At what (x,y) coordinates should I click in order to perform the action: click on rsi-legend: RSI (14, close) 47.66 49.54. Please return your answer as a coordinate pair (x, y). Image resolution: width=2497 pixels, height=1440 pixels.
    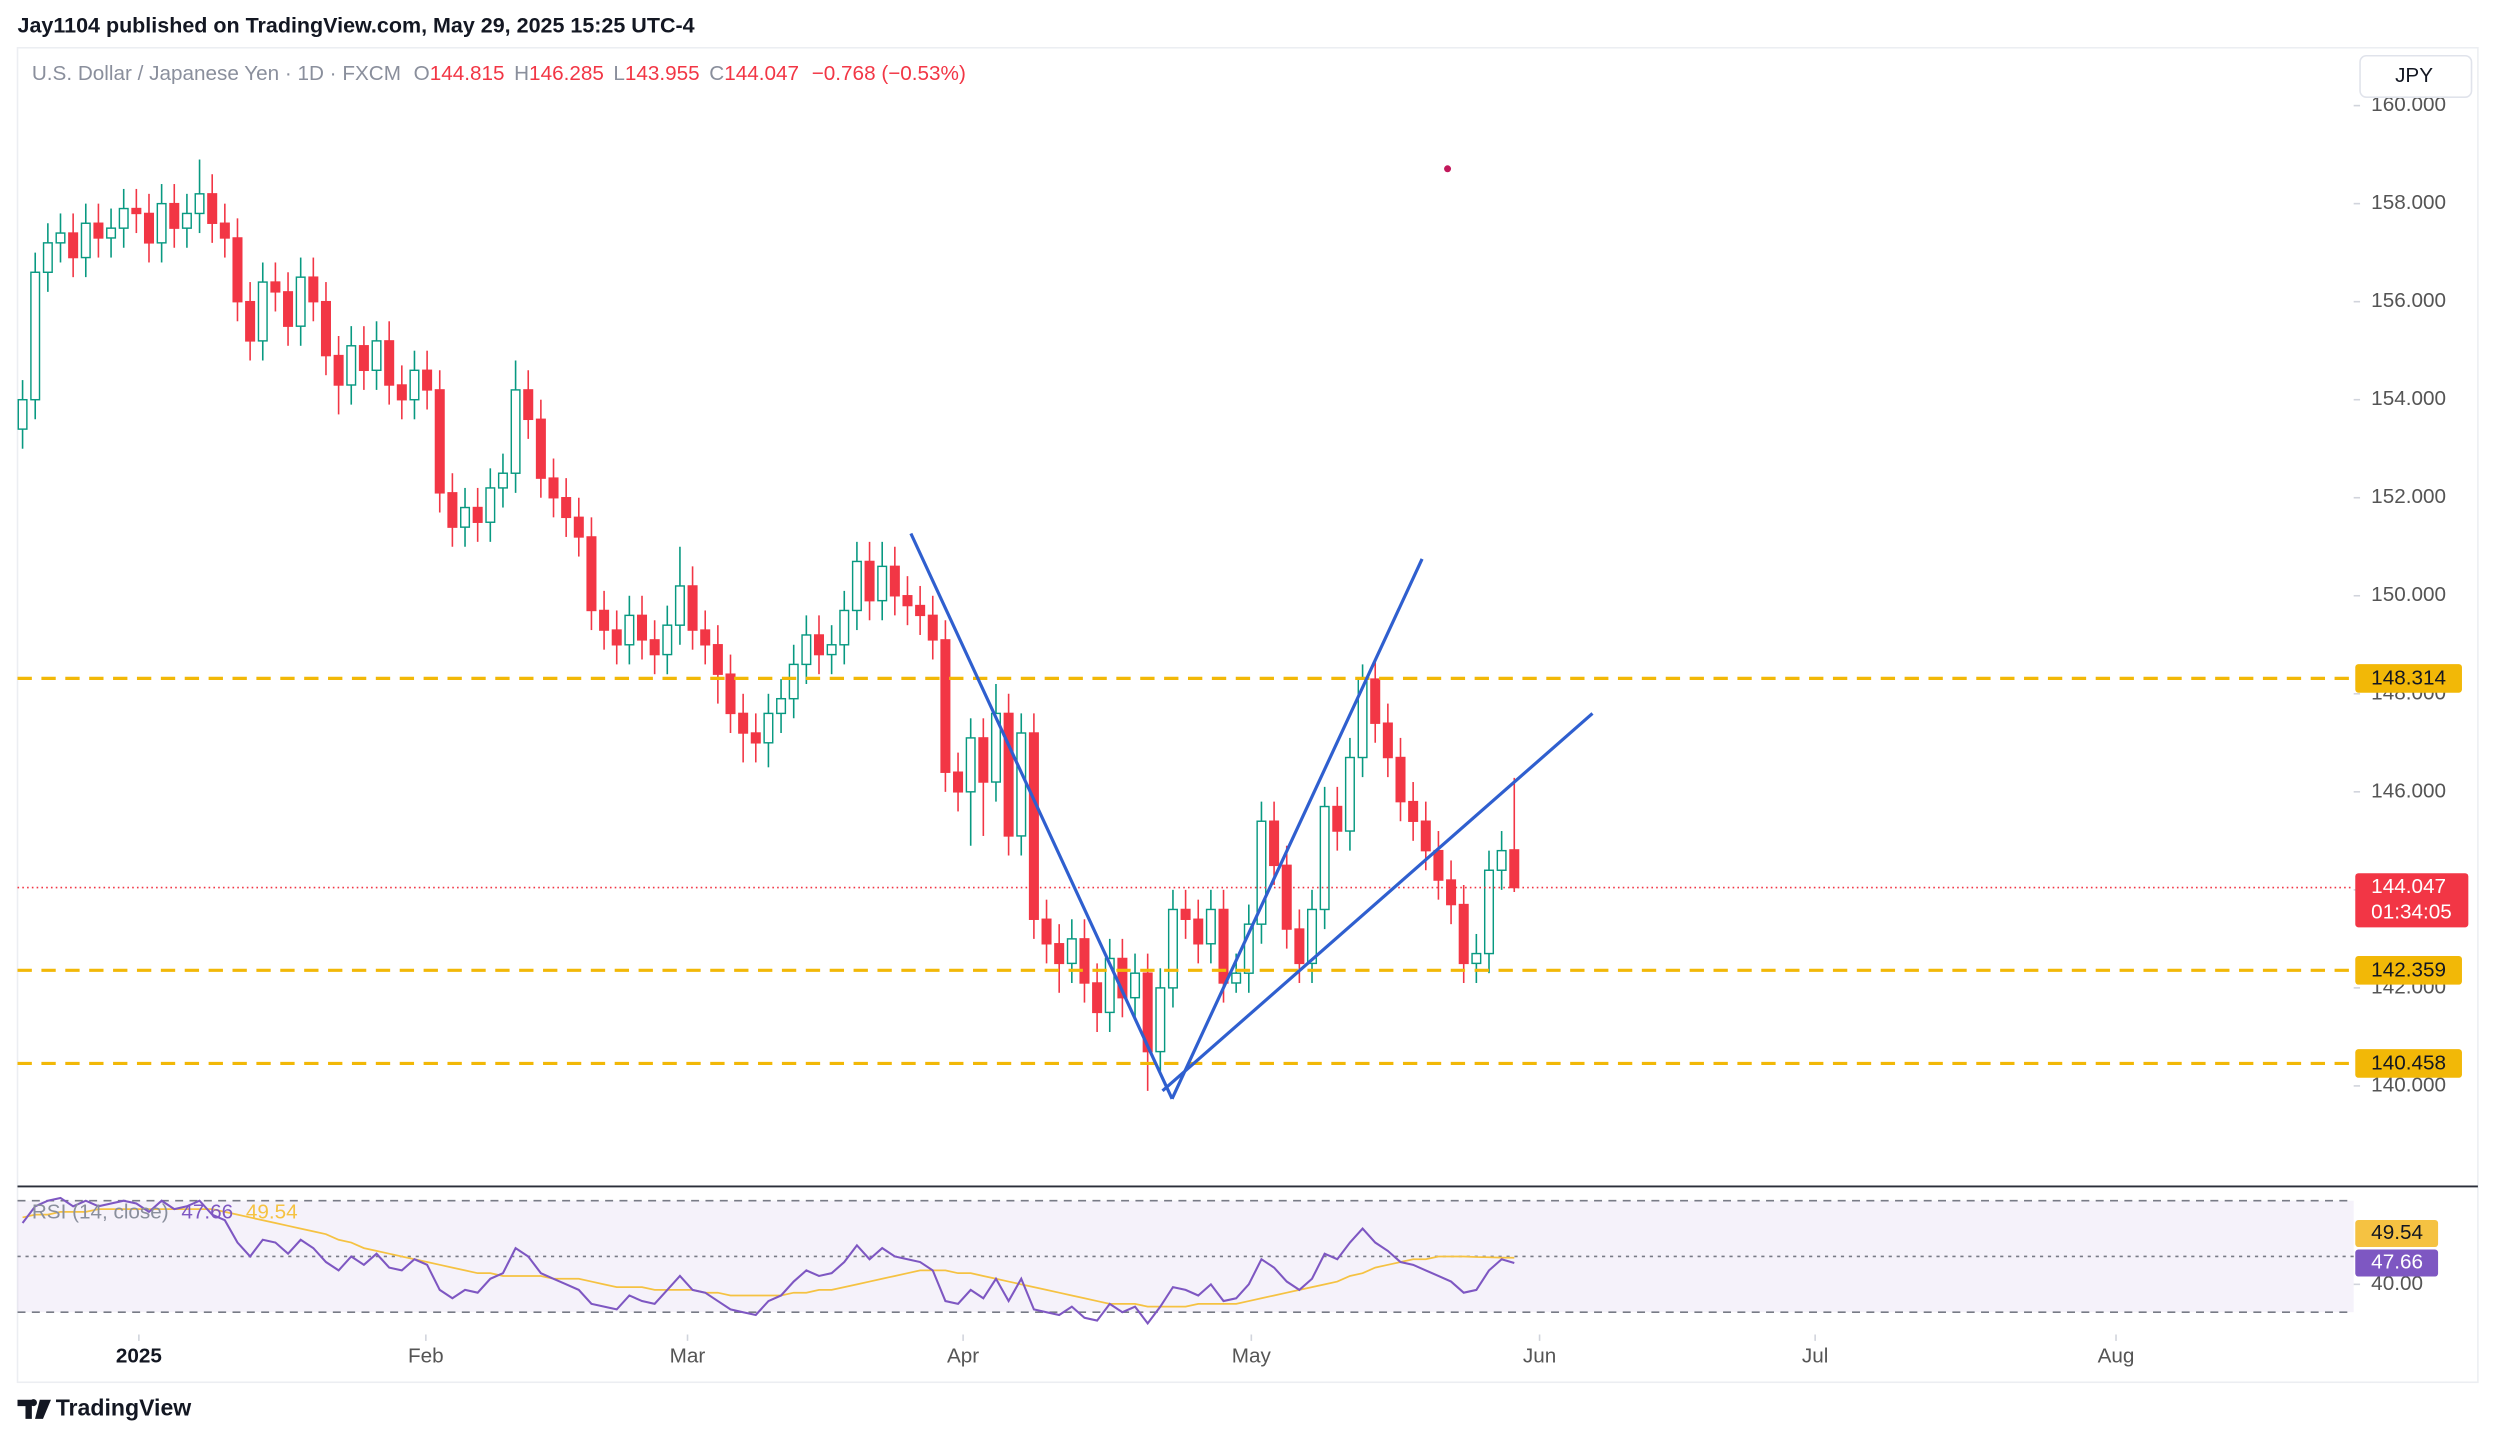
    Looking at the image, I should click on (165, 1212).